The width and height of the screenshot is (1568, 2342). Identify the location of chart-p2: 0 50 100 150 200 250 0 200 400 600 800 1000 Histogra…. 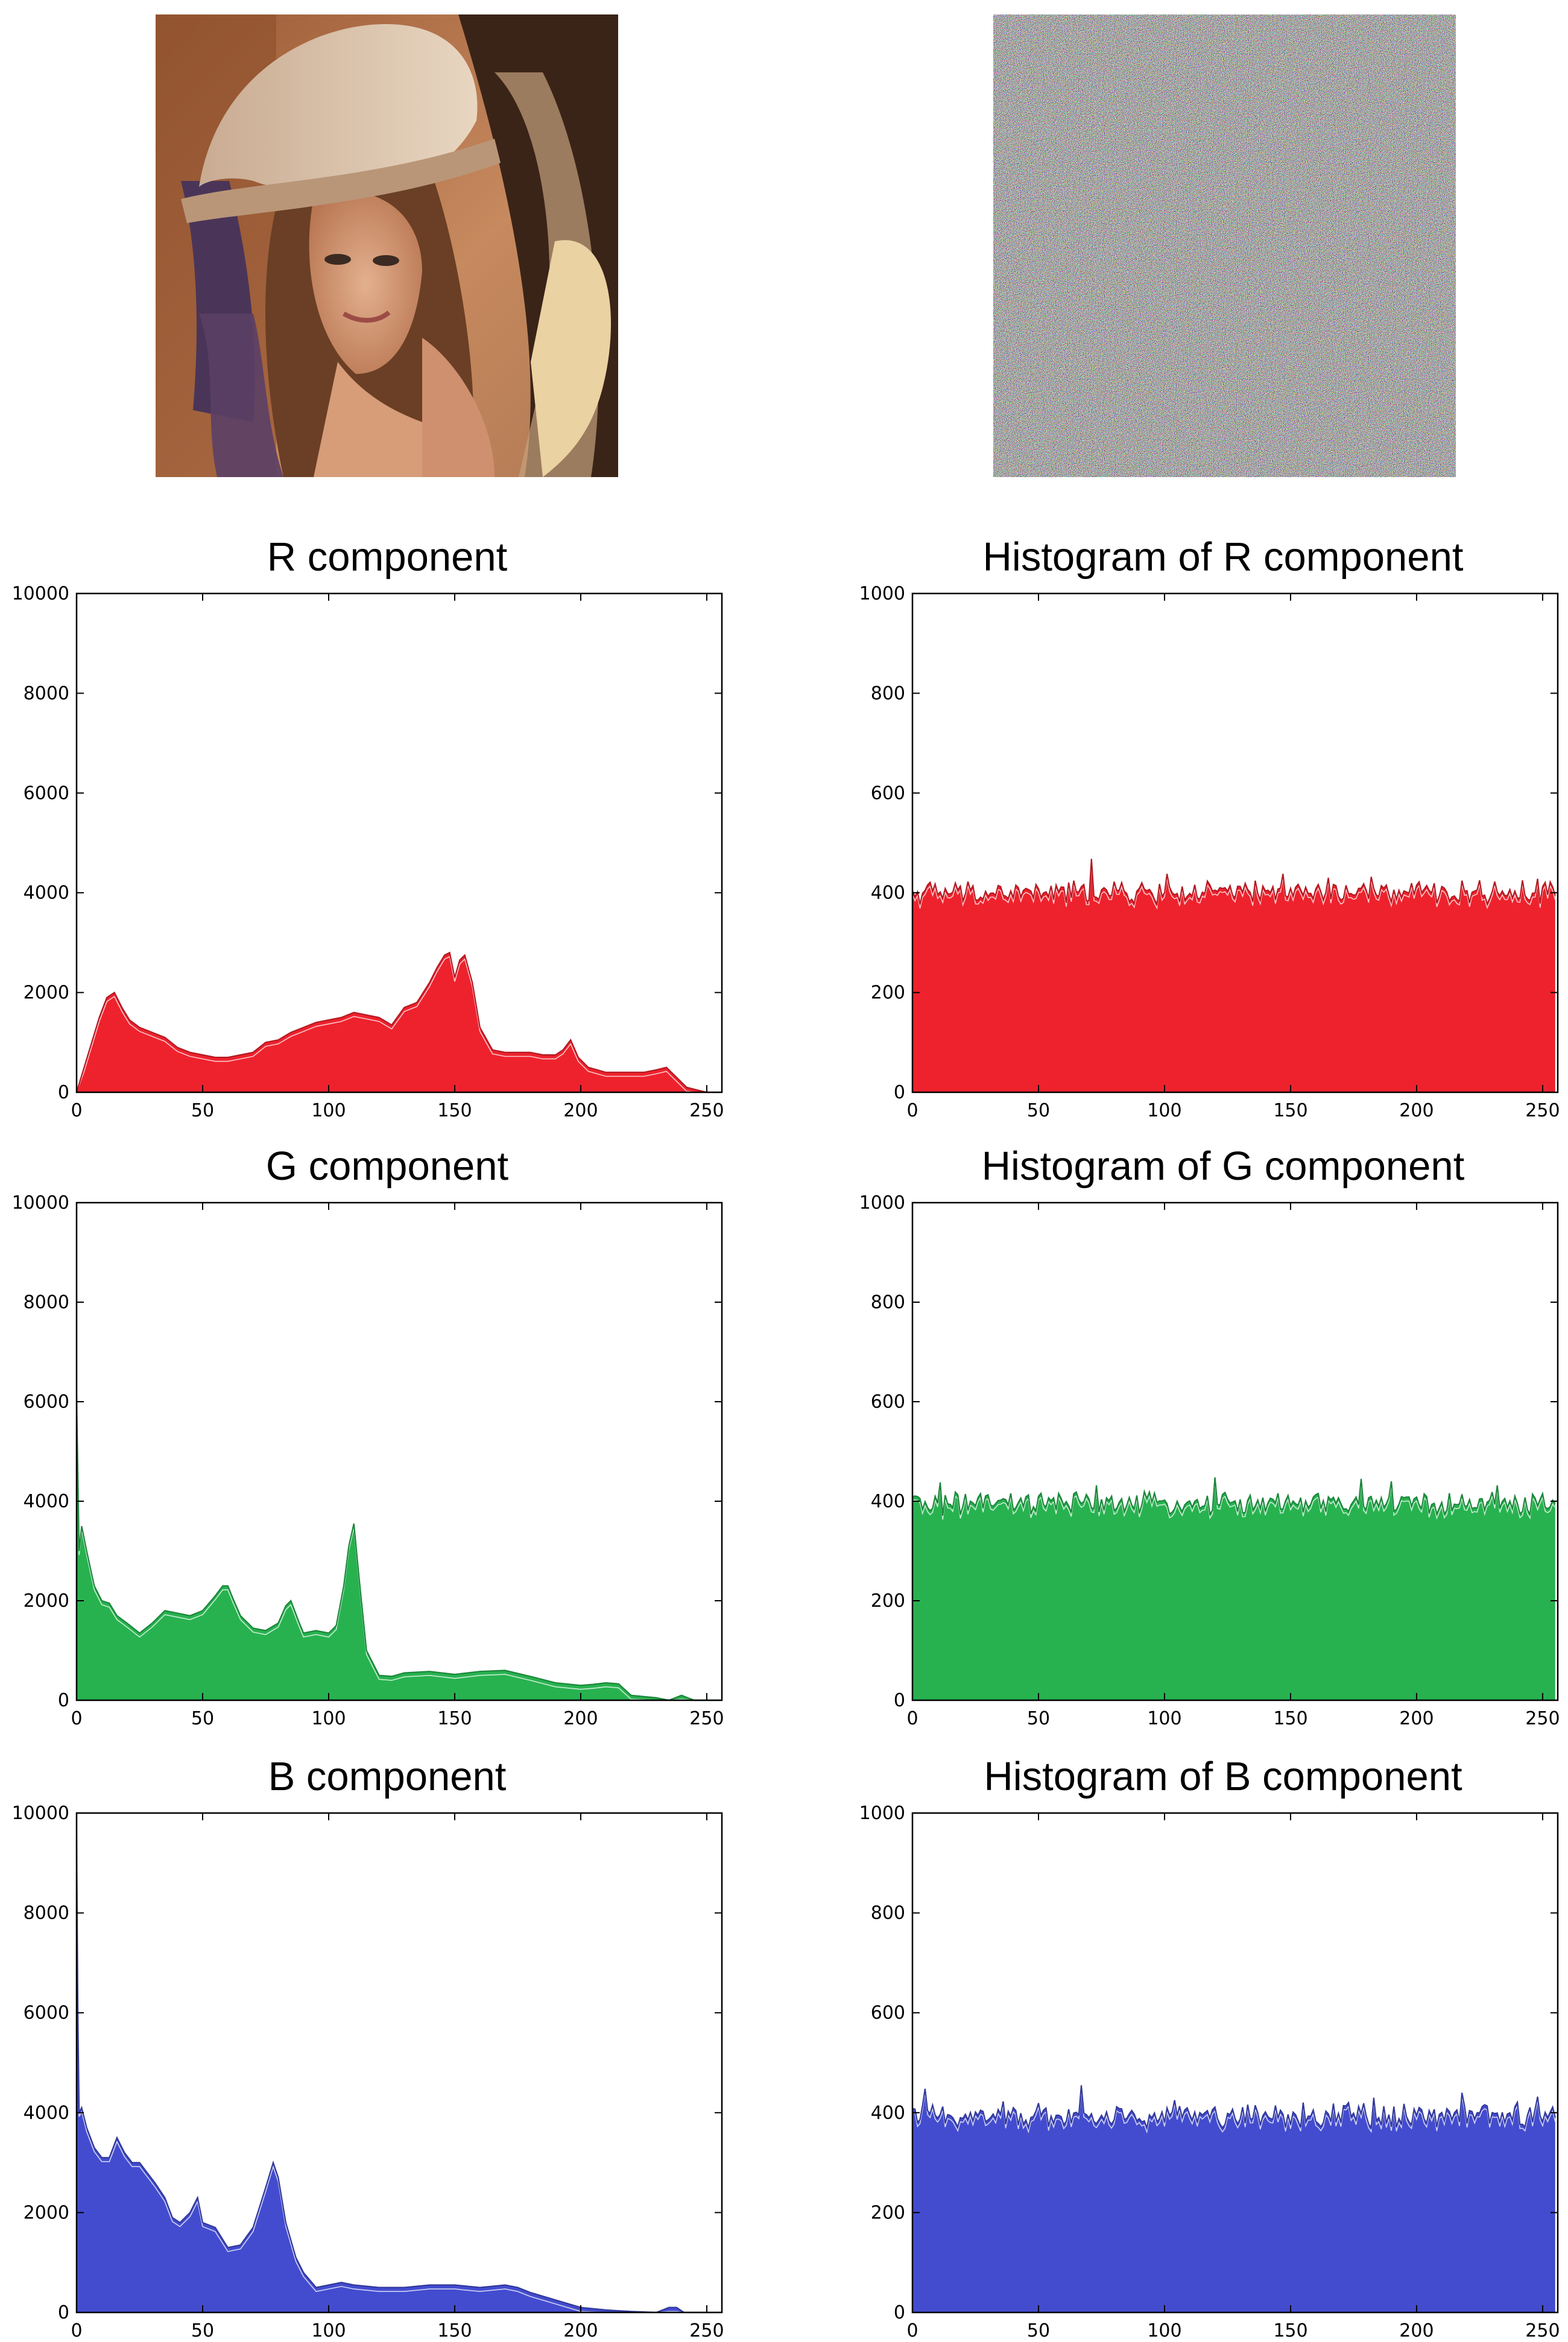
(1209, 827).